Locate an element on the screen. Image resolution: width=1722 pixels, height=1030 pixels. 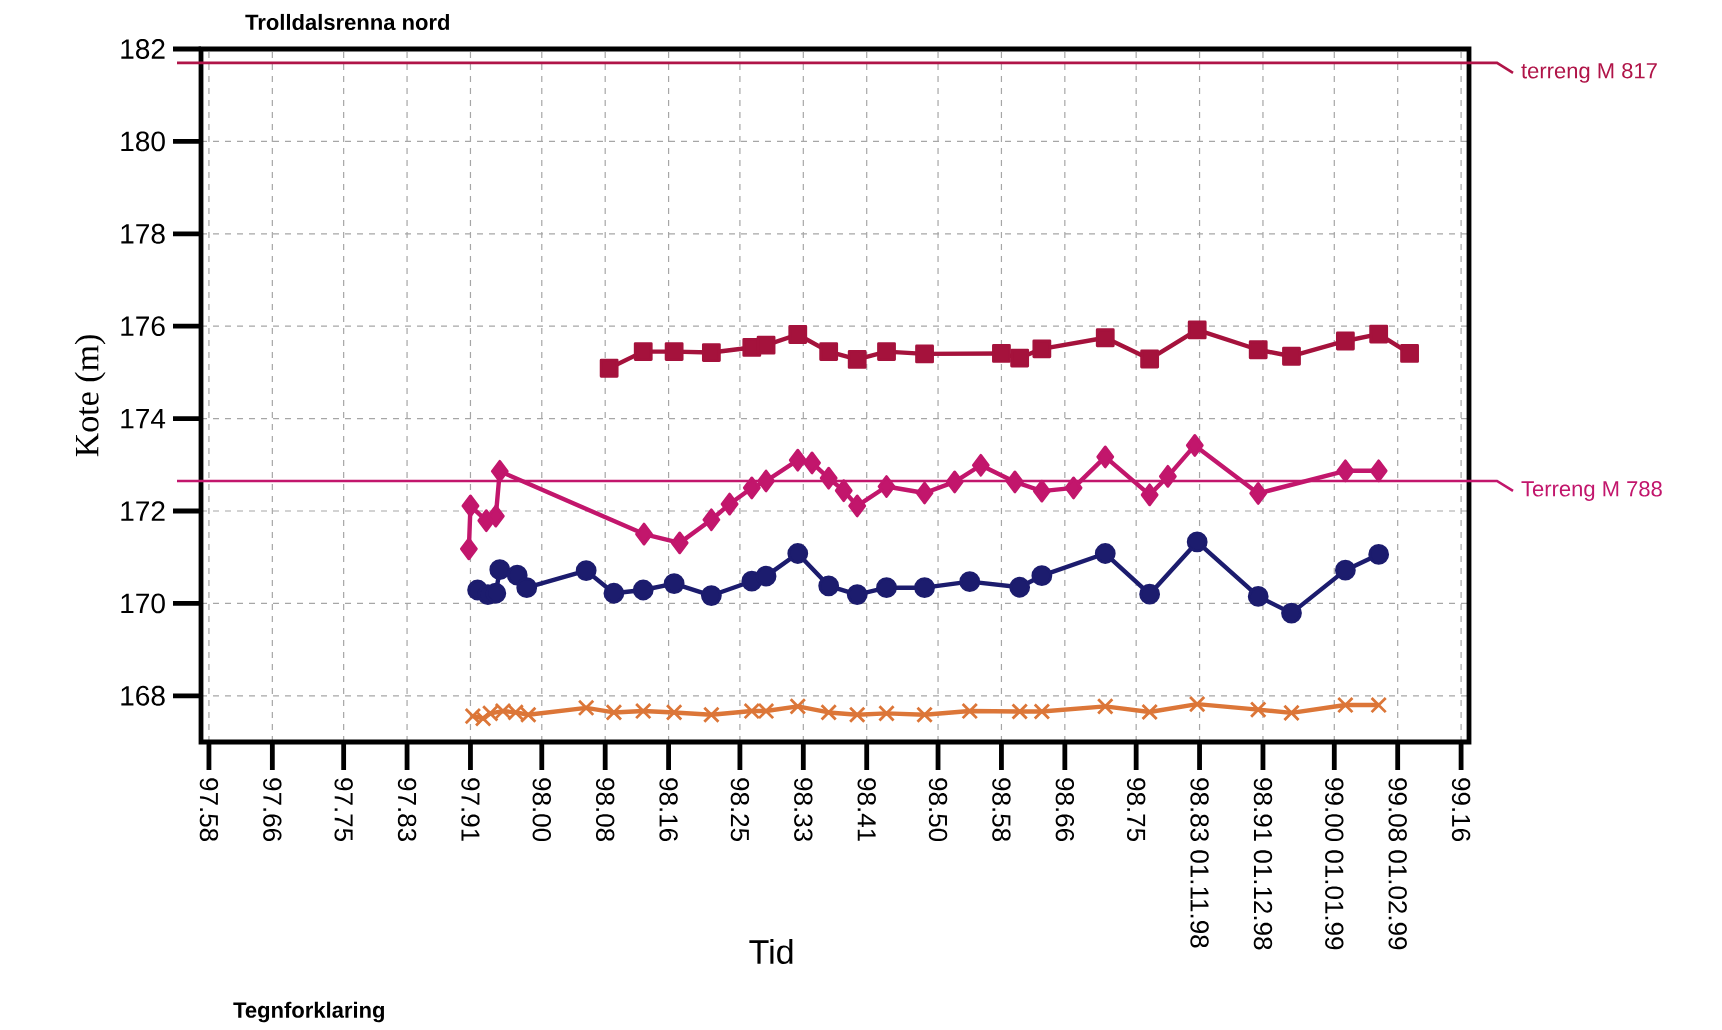
x-tick-label: 98.66 is located at coordinates (1065, 809).